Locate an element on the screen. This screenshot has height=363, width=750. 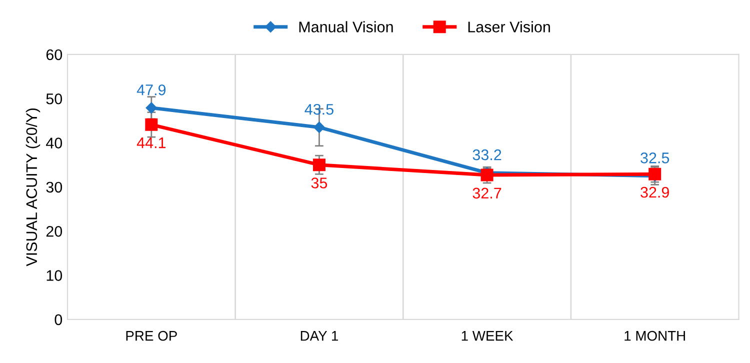
legend-label: Manual Vision is located at coordinates (346, 26).